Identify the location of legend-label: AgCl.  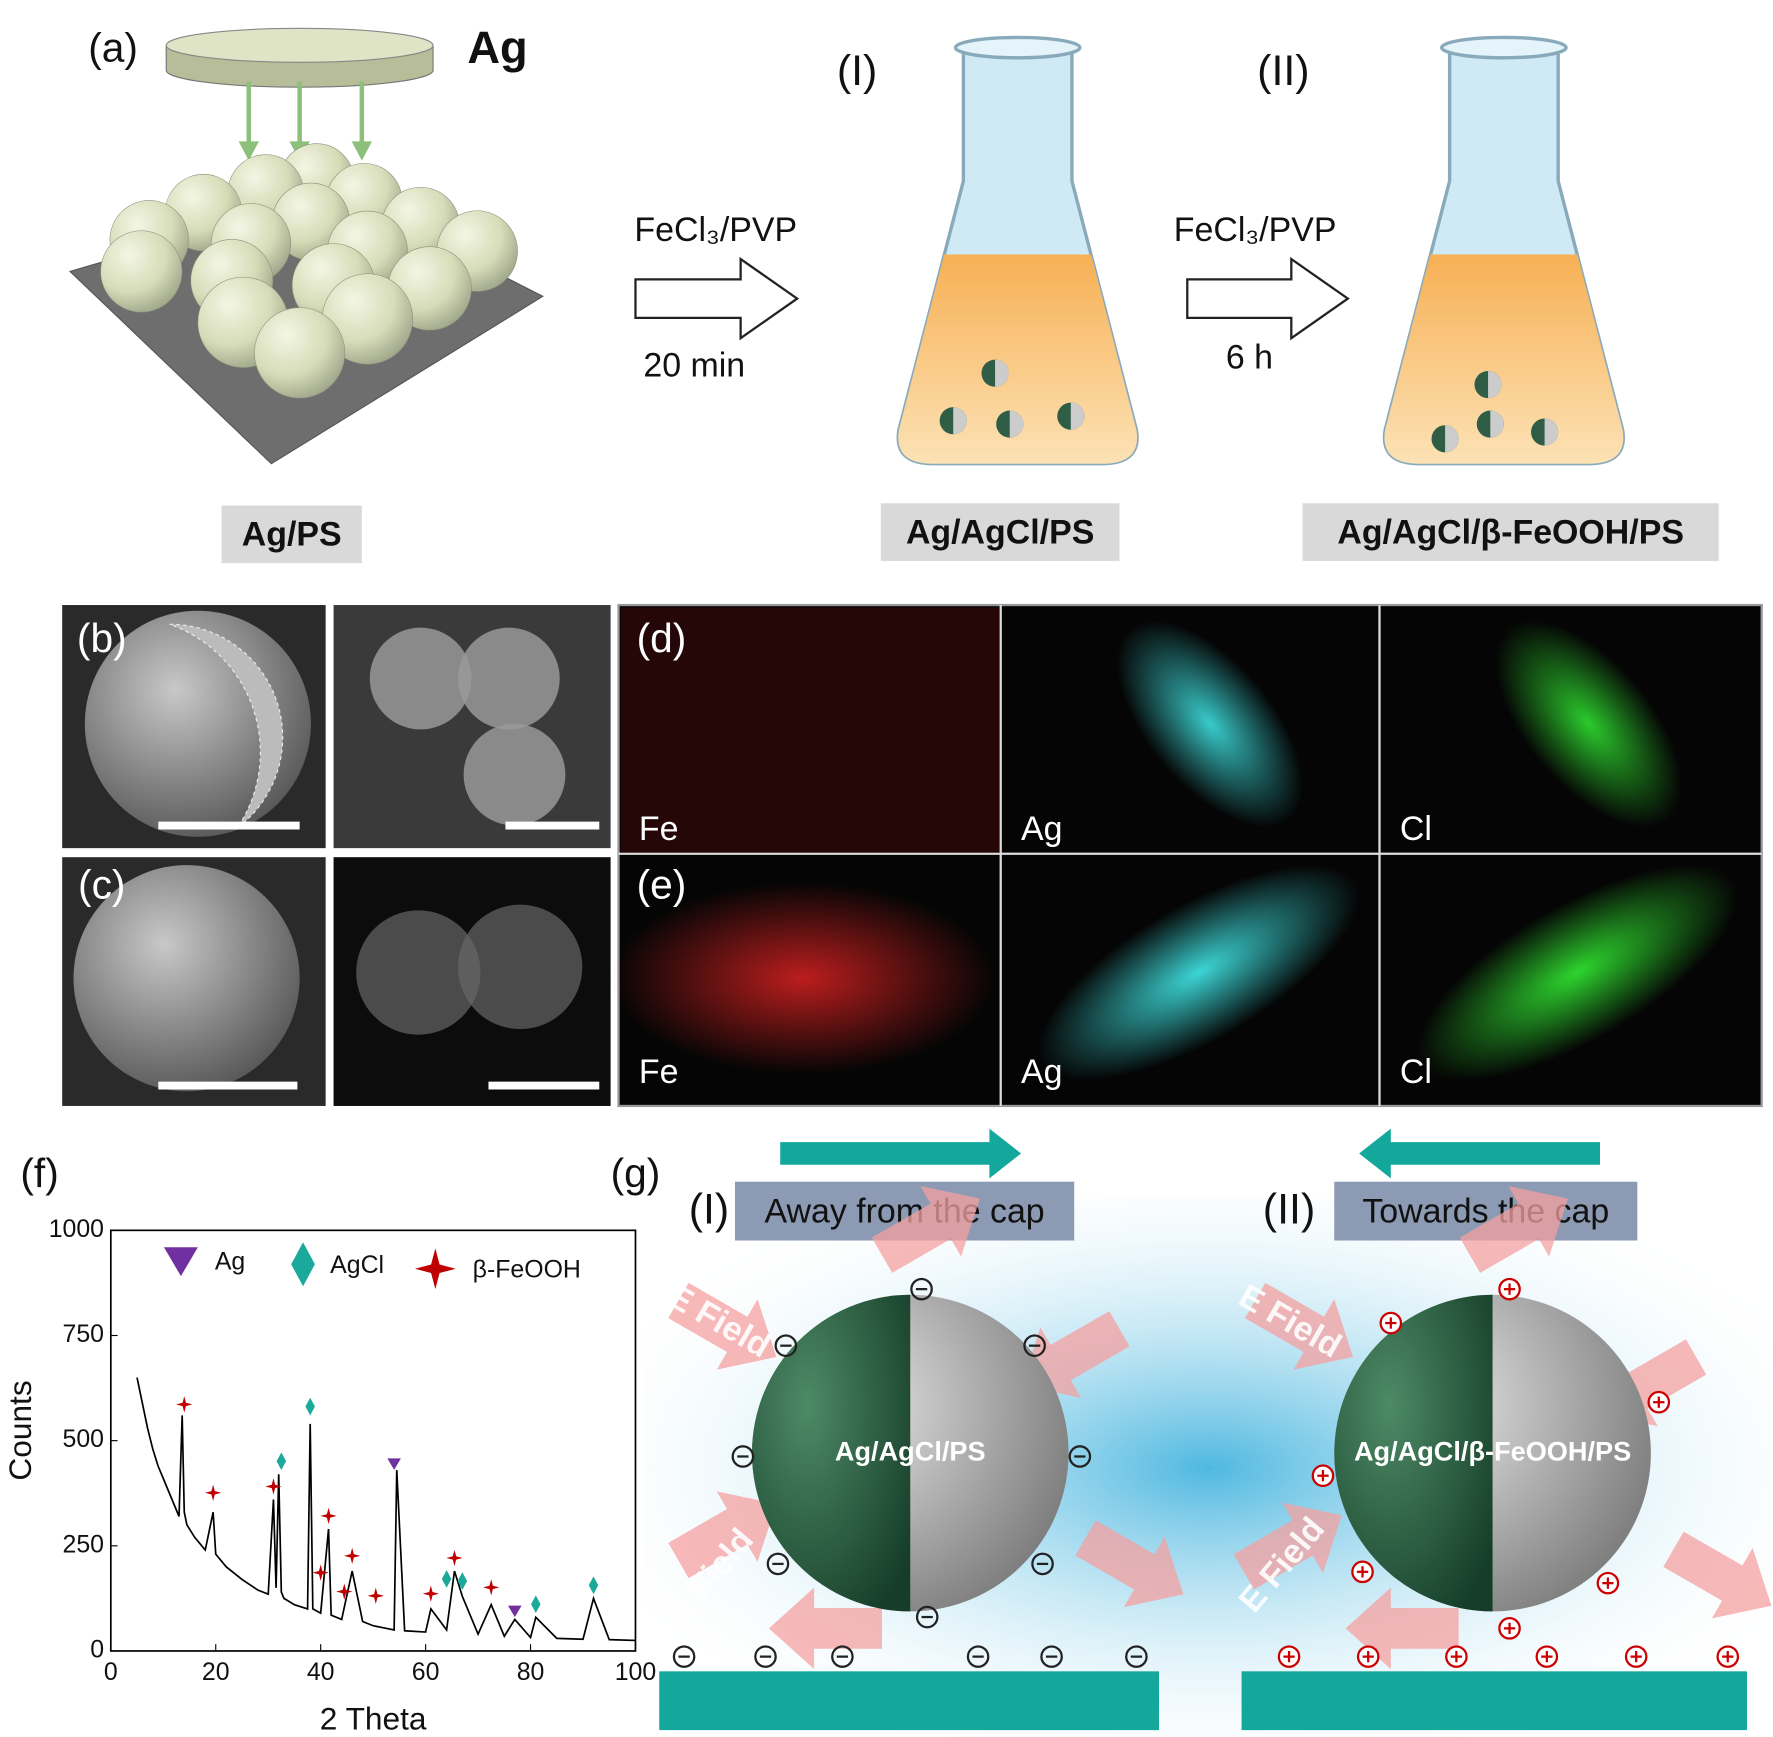
(357, 1265).